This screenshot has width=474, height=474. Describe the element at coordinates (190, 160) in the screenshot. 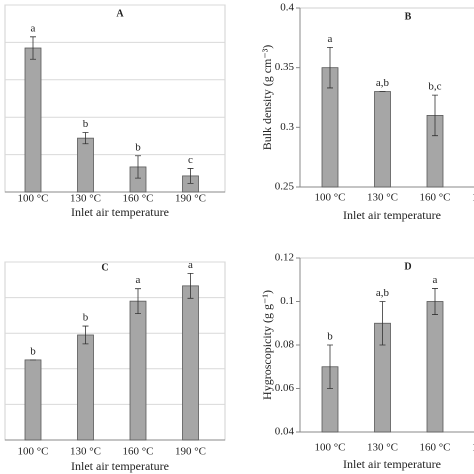

I see `significance-label: c` at that location.